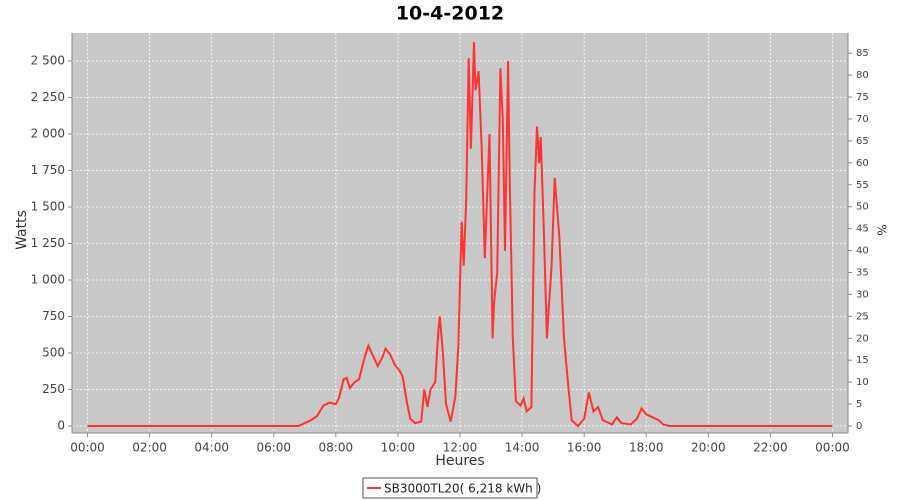  Describe the element at coordinates (459, 461) in the screenshot. I see `x-axis-label: Heures` at that location.